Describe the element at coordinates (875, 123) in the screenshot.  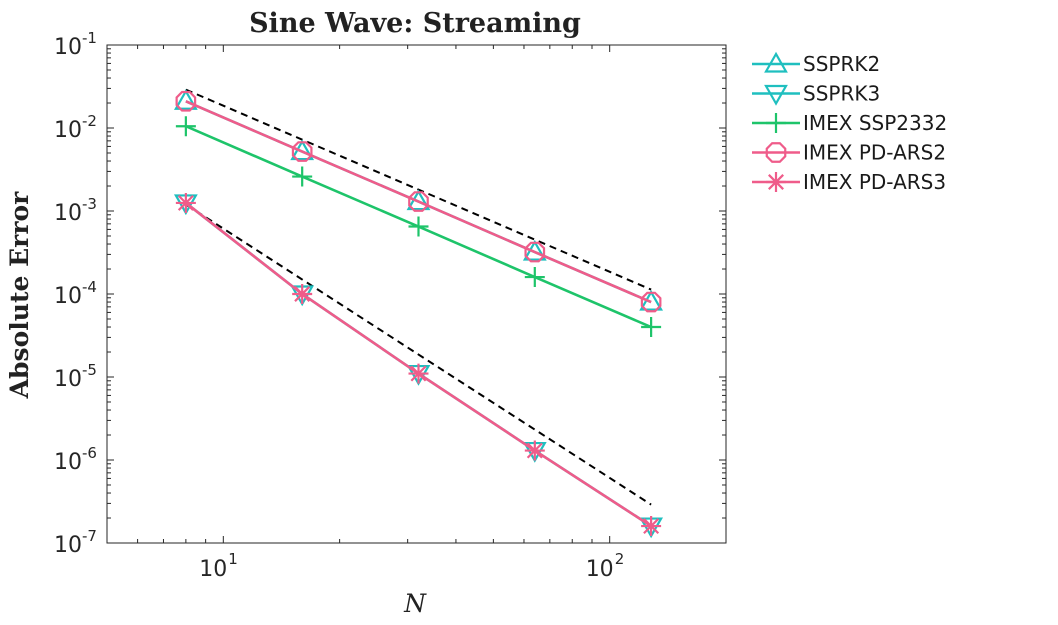
I see `legend-label: IMEX SSP2332` at that location.